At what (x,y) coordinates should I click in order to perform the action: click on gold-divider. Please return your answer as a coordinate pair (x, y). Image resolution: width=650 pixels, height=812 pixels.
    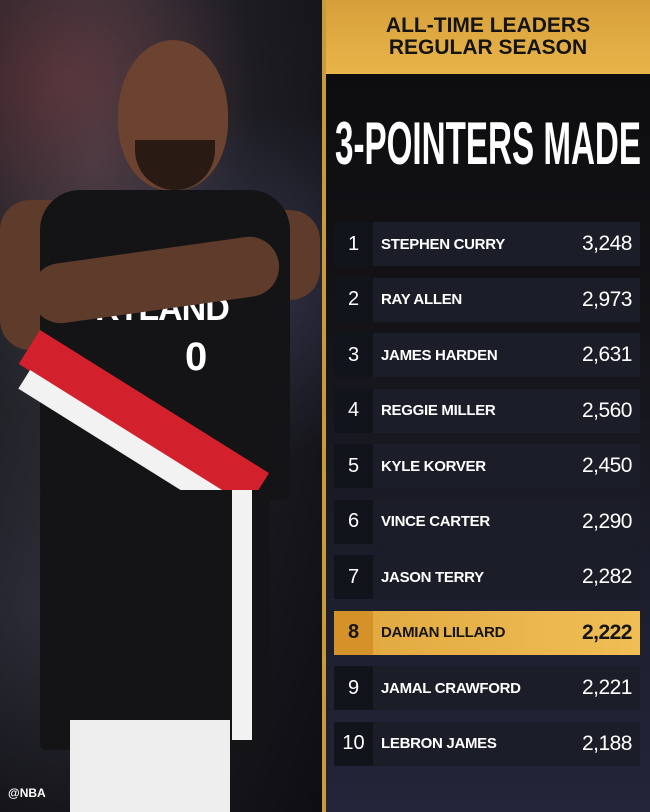
    Looking at the image, I should click on (324, 406).